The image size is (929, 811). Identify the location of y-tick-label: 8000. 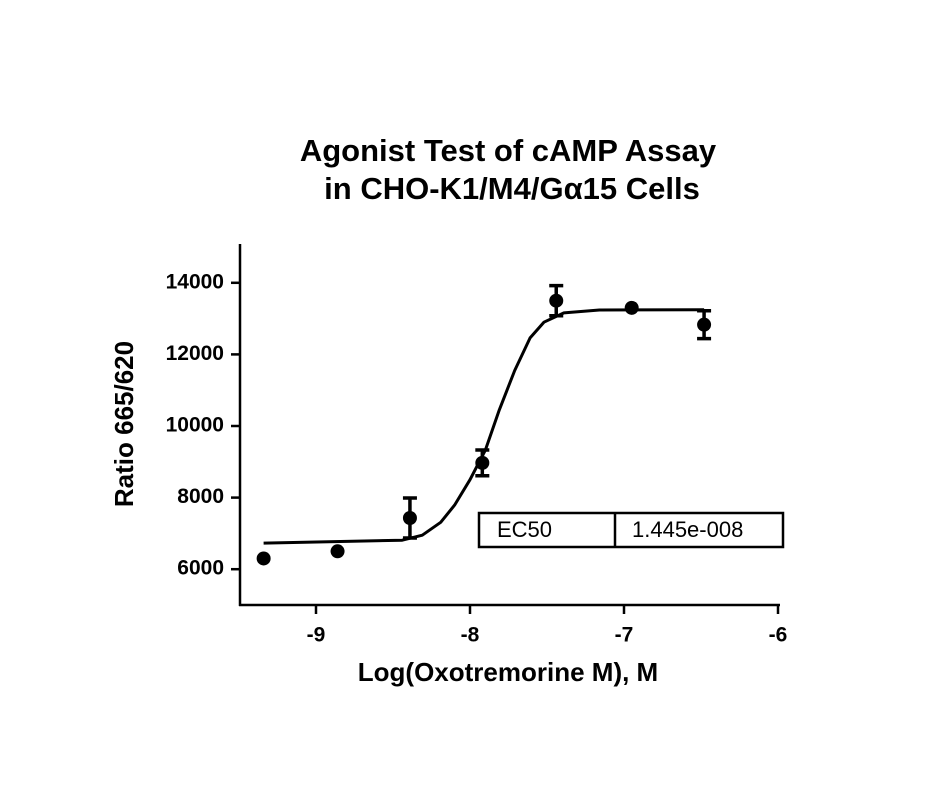
(200, 496).